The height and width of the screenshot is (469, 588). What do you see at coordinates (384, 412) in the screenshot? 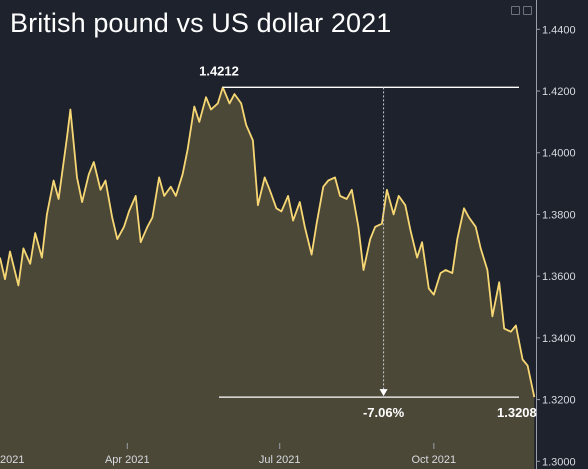
I see `change-percent-label: -7.06%` at bounding box center [384, 412].